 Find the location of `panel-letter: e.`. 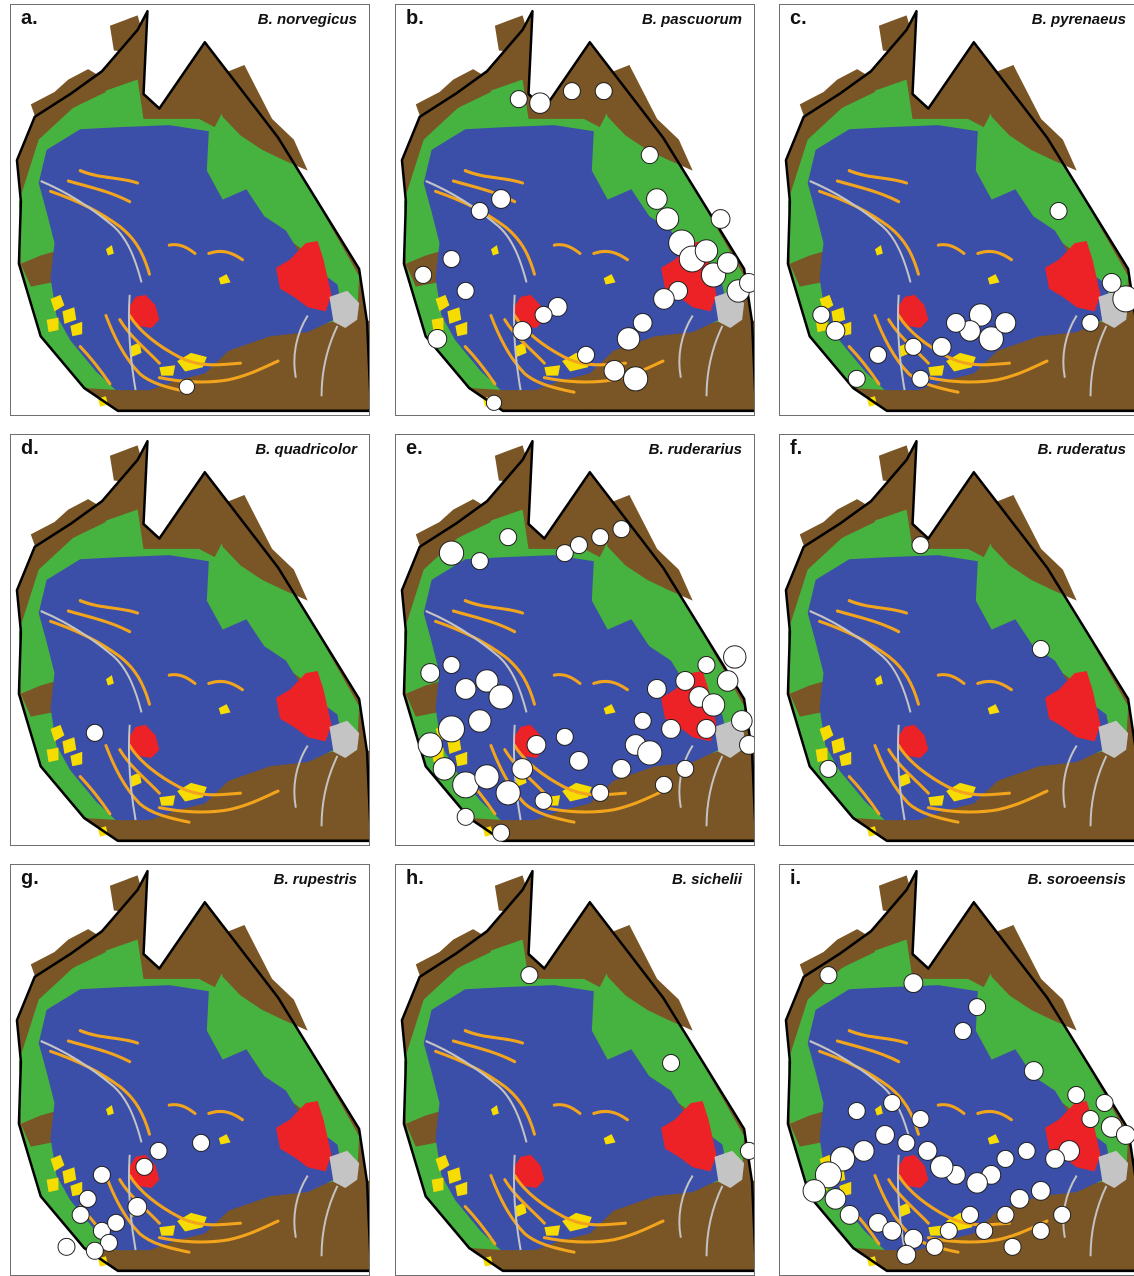

panel-letter: e. is located at coordinates (414, 448).